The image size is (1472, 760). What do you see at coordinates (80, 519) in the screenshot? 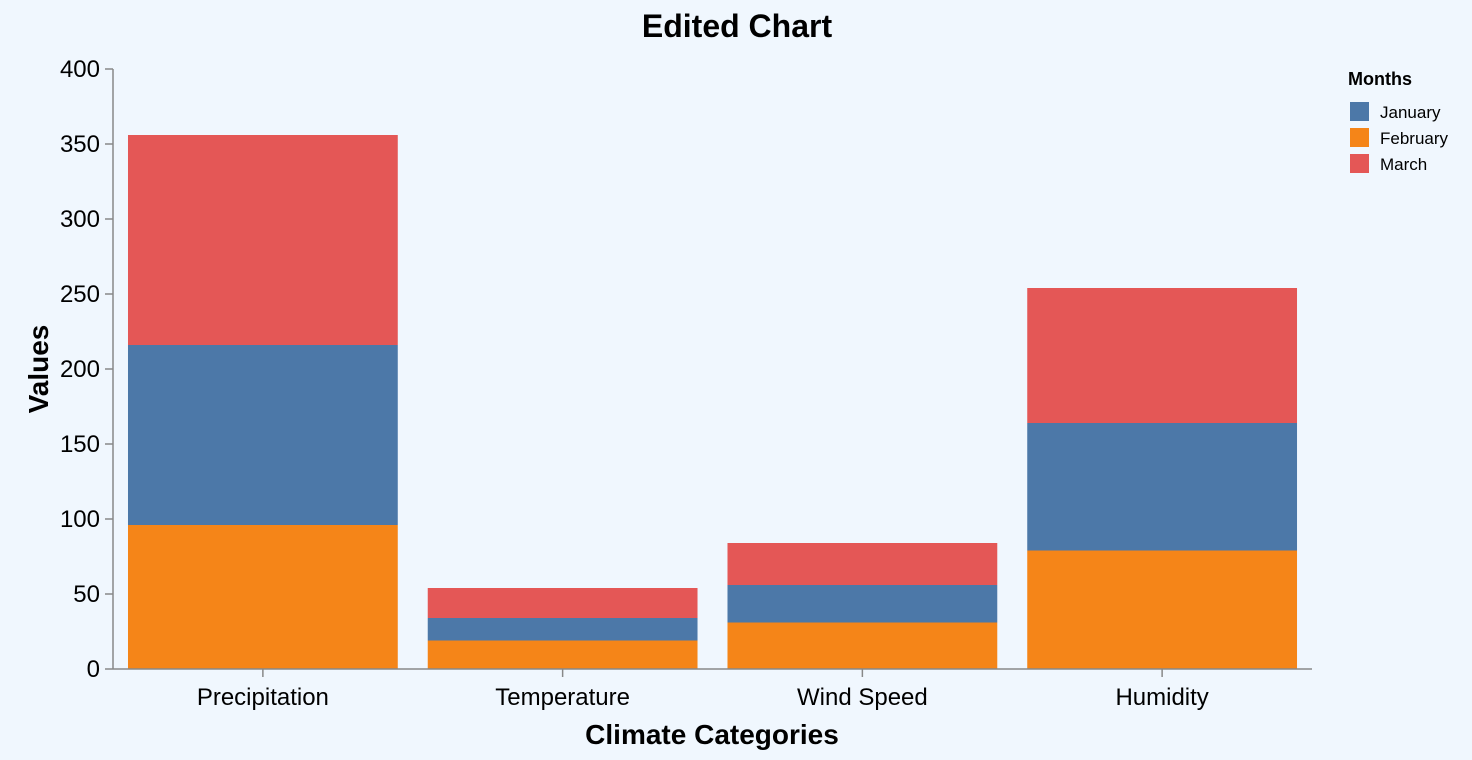
I see `y-tick-label: 100` at bounding box center [80, 519].